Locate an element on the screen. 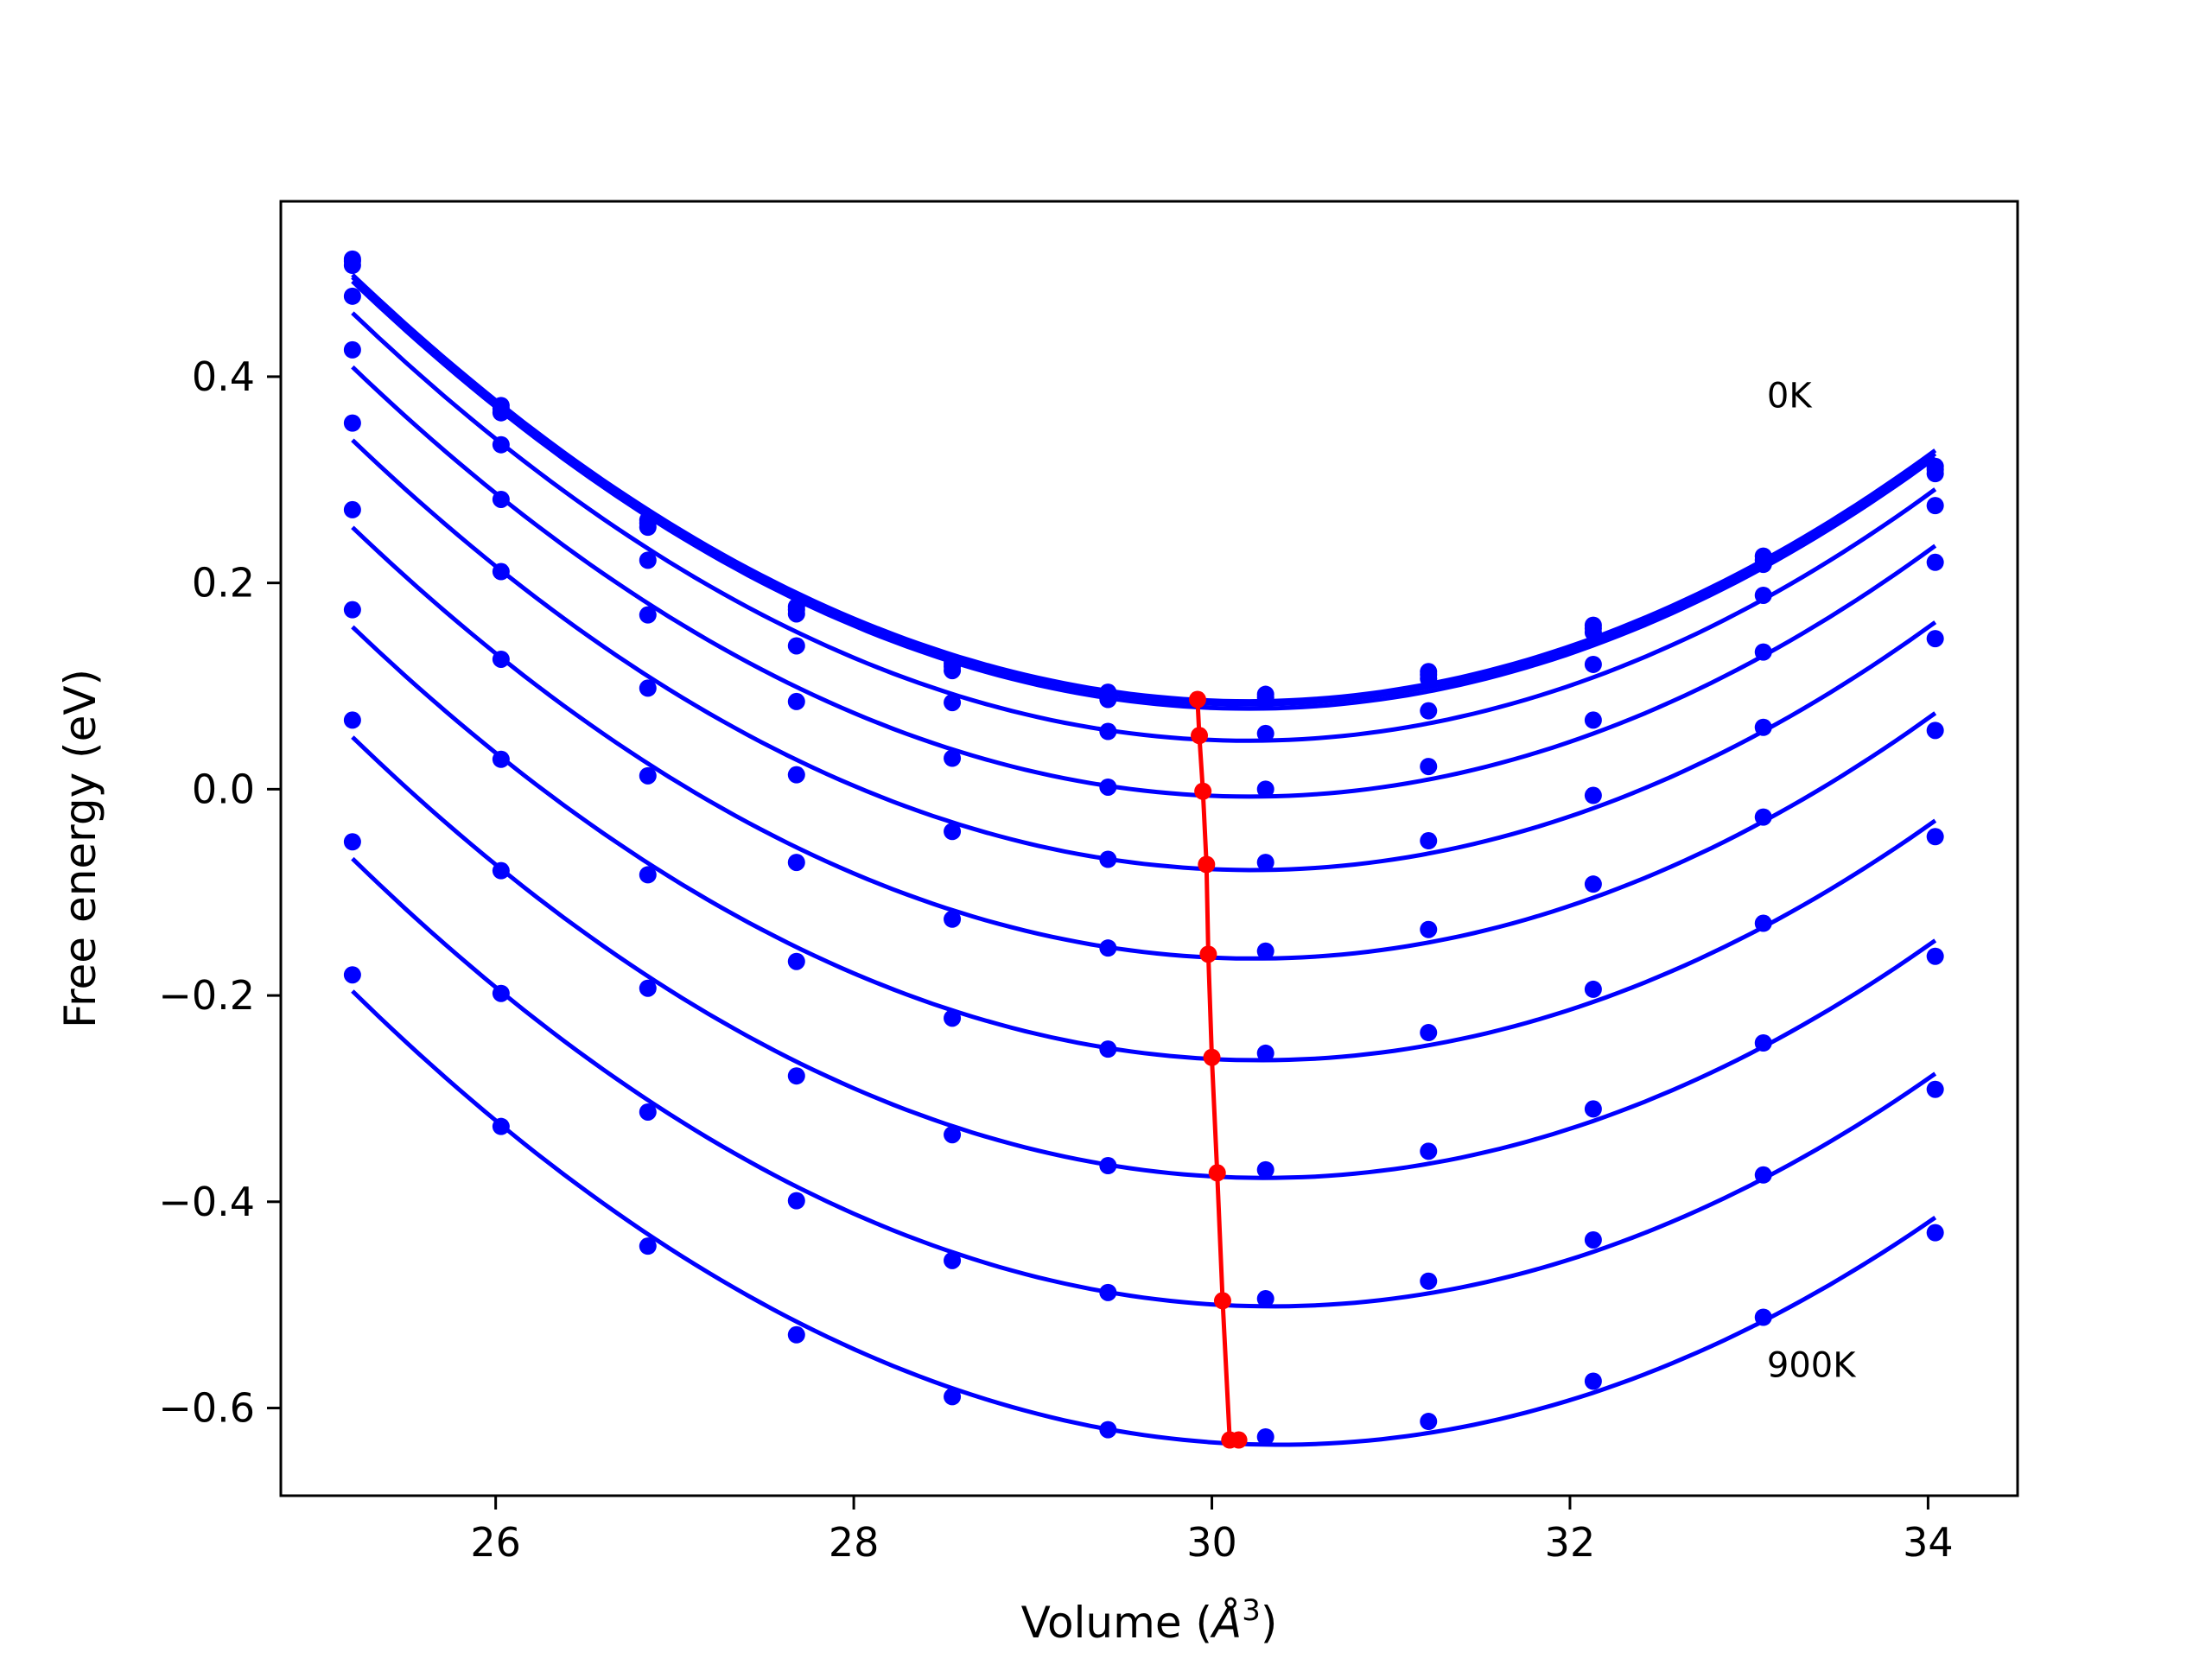 The image size is (2212, 1659). x-tick-label: 30 is located at coordinates (1211, 1542).